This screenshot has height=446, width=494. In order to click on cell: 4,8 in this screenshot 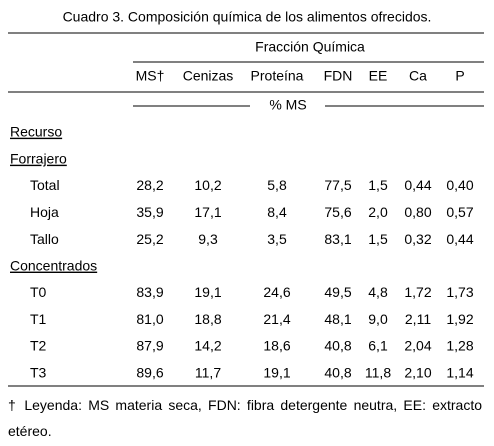, I will do `click(378, 292)`.